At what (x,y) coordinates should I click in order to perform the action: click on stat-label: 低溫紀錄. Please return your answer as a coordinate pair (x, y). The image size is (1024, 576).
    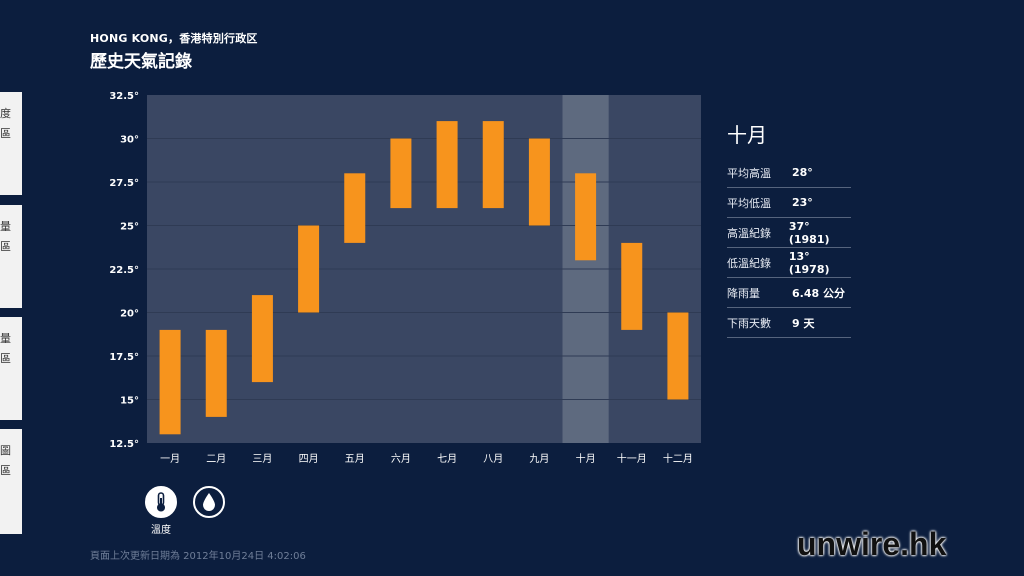
    Looking at the image, I should click on (749, 263).